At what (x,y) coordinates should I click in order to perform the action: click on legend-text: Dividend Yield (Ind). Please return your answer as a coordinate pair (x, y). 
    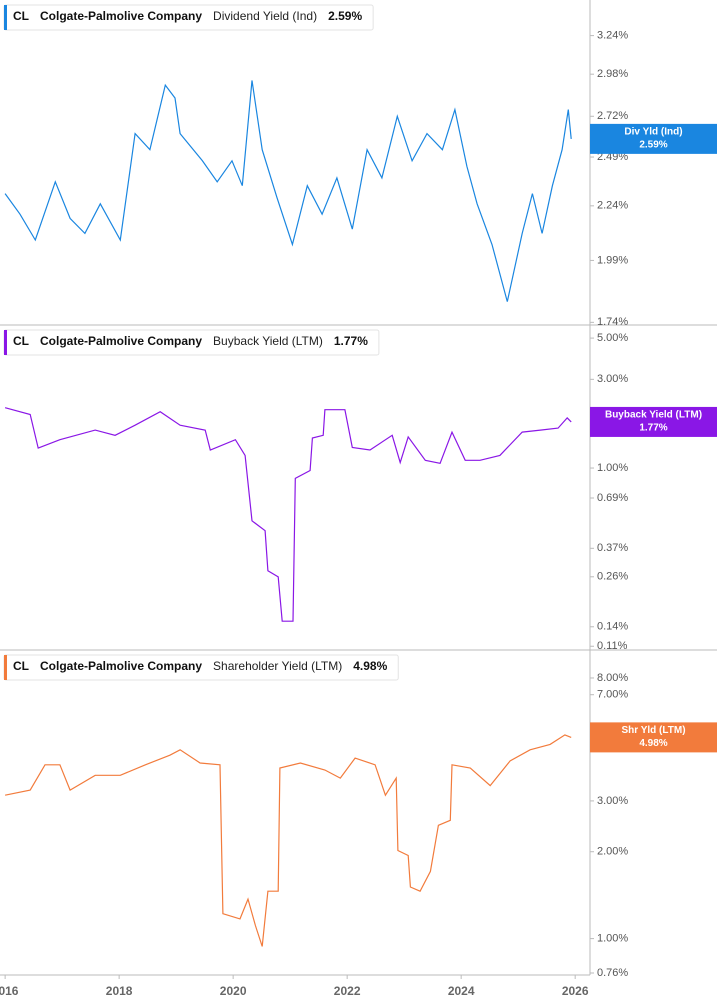
    Looking at the image, I should click on (265, 16).